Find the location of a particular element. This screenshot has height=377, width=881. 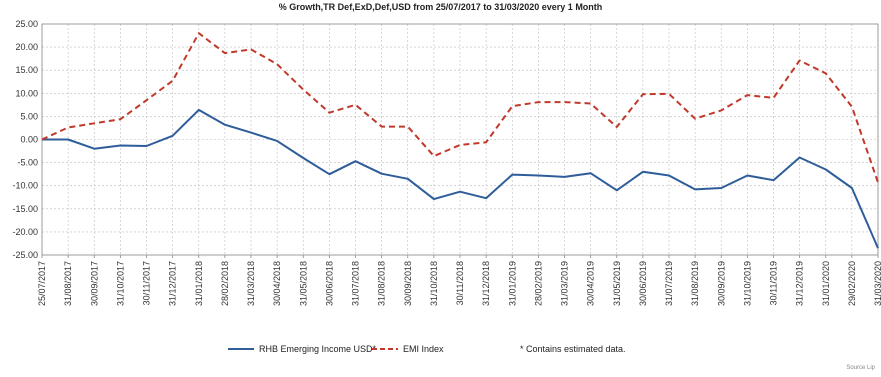

x-tick-label: 30/06/2019 is located at coordinates (643, 283).